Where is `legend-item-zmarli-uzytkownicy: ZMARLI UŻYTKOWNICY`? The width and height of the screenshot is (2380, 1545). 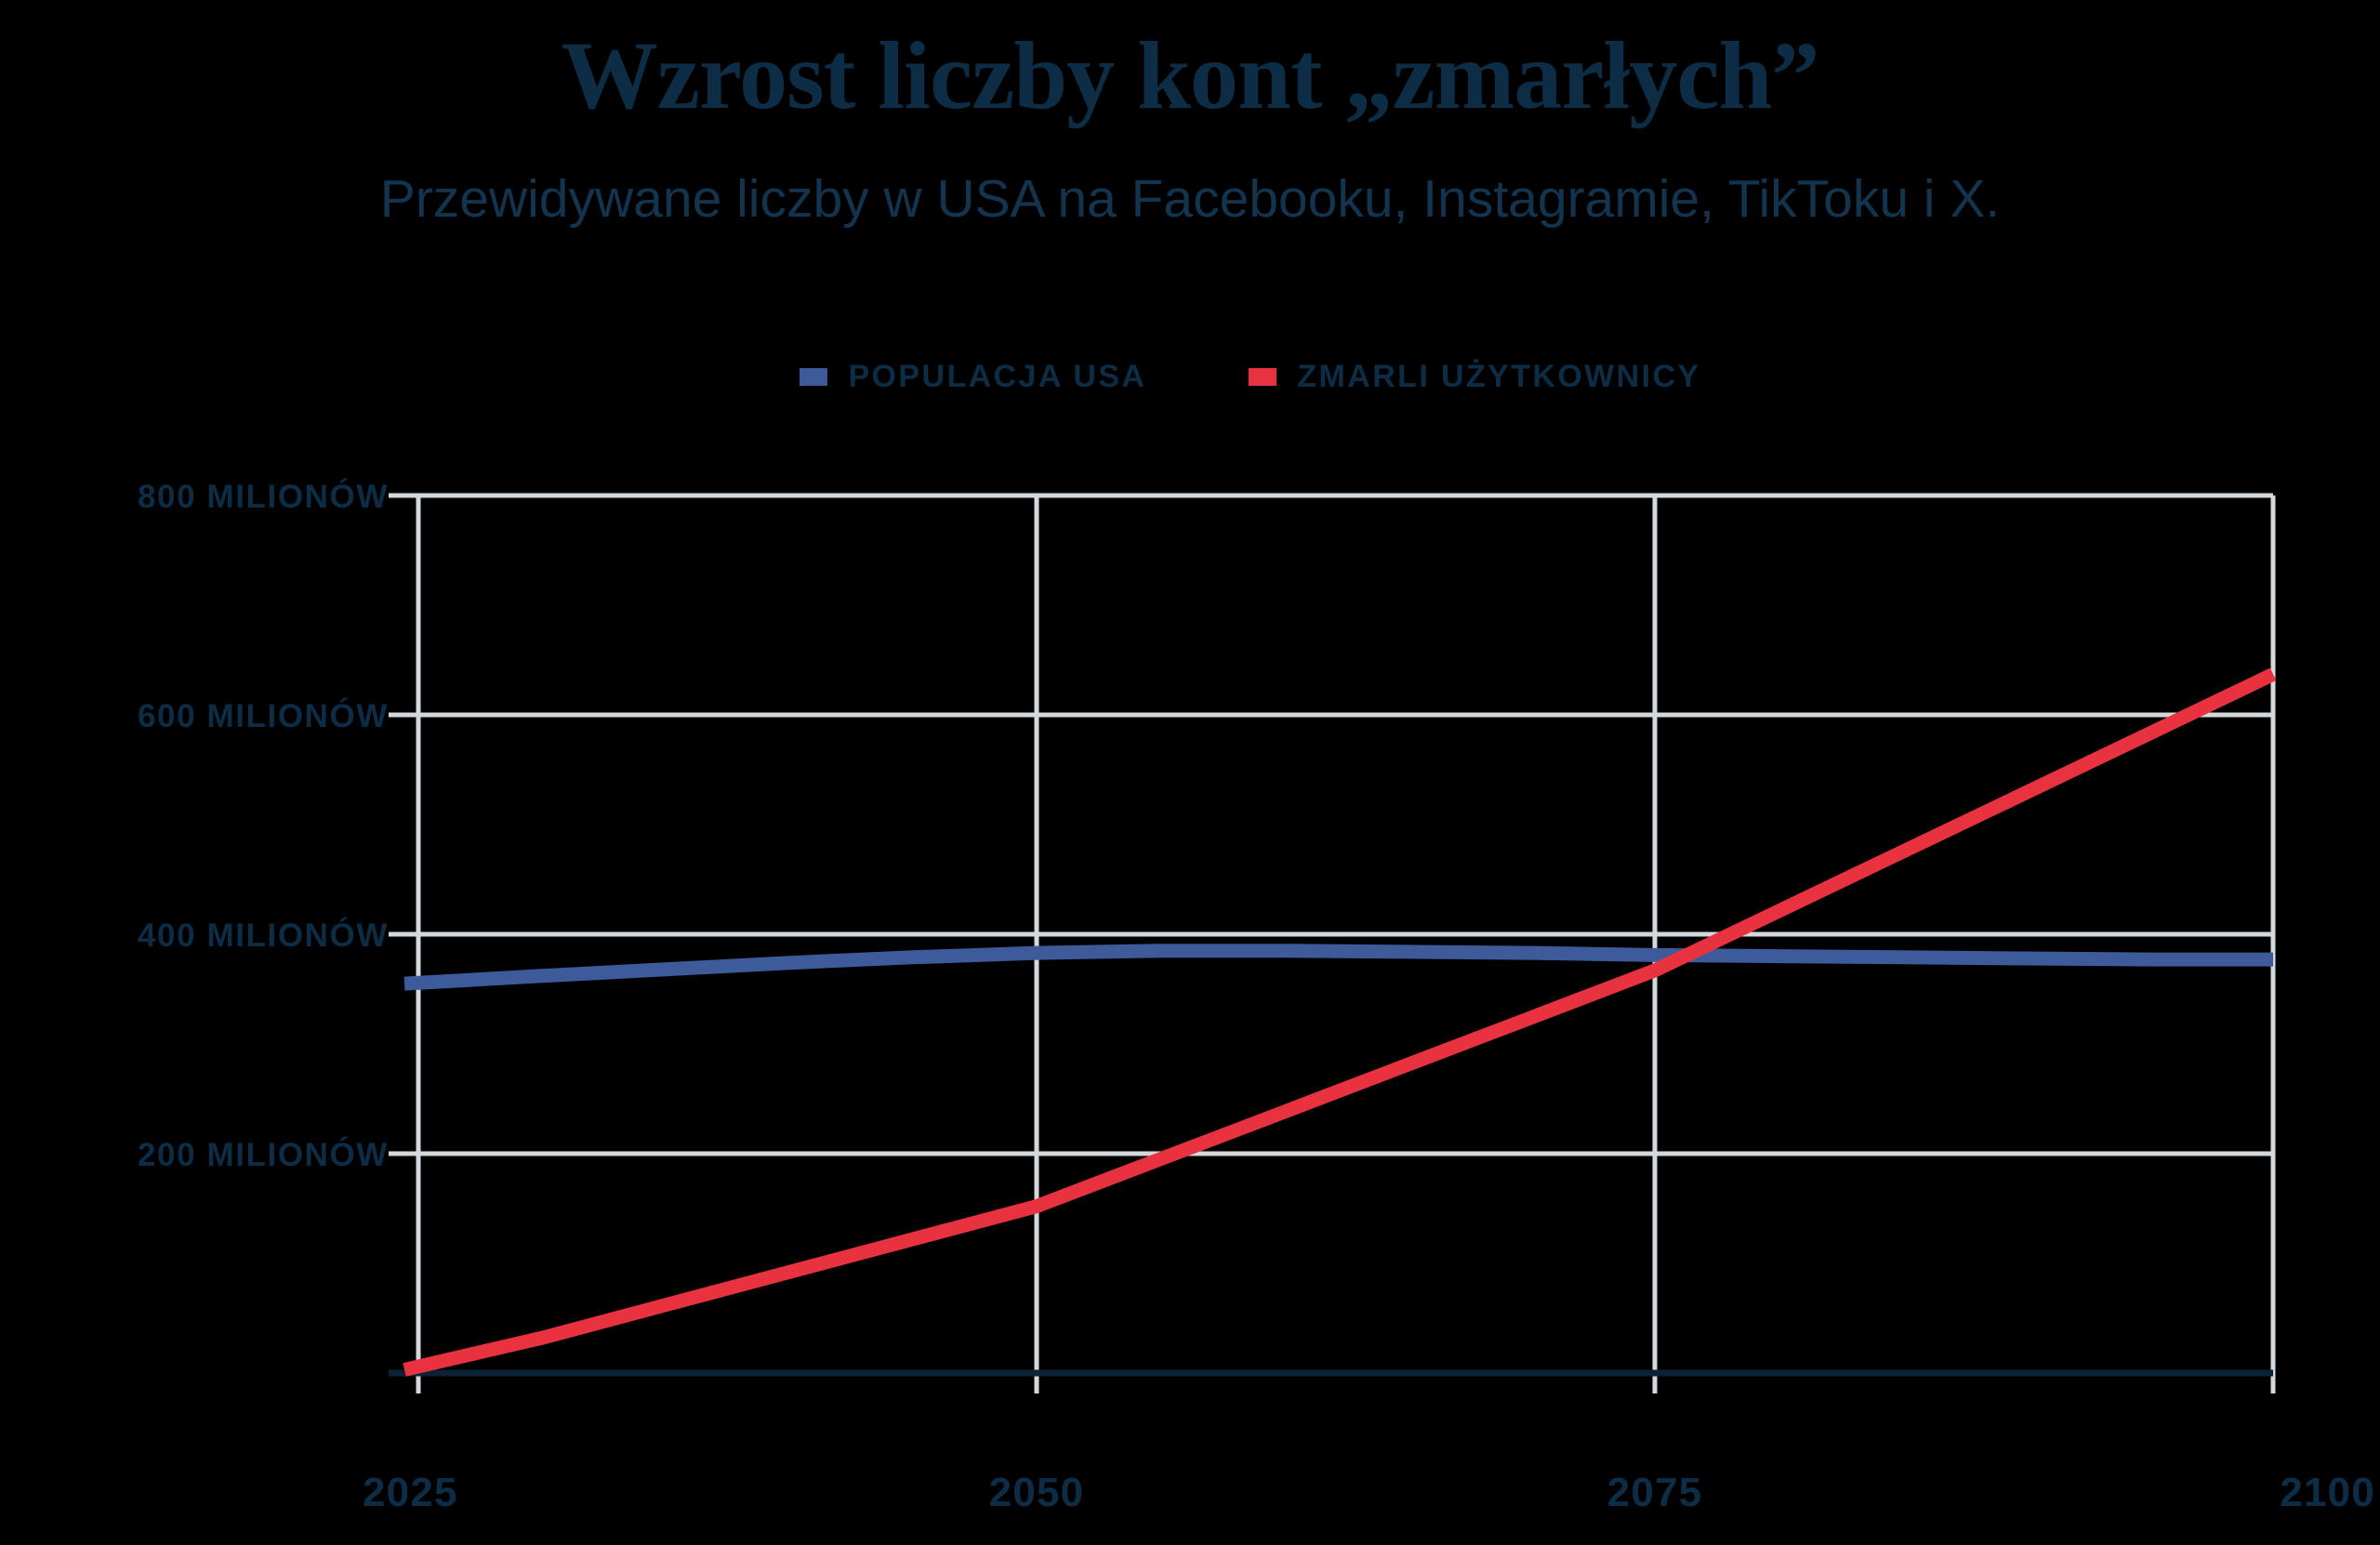 legend-item-zmarli-uzytkownicy: ZMARLI UŻYTKOWNICY is located at coordinates (1474, 377).